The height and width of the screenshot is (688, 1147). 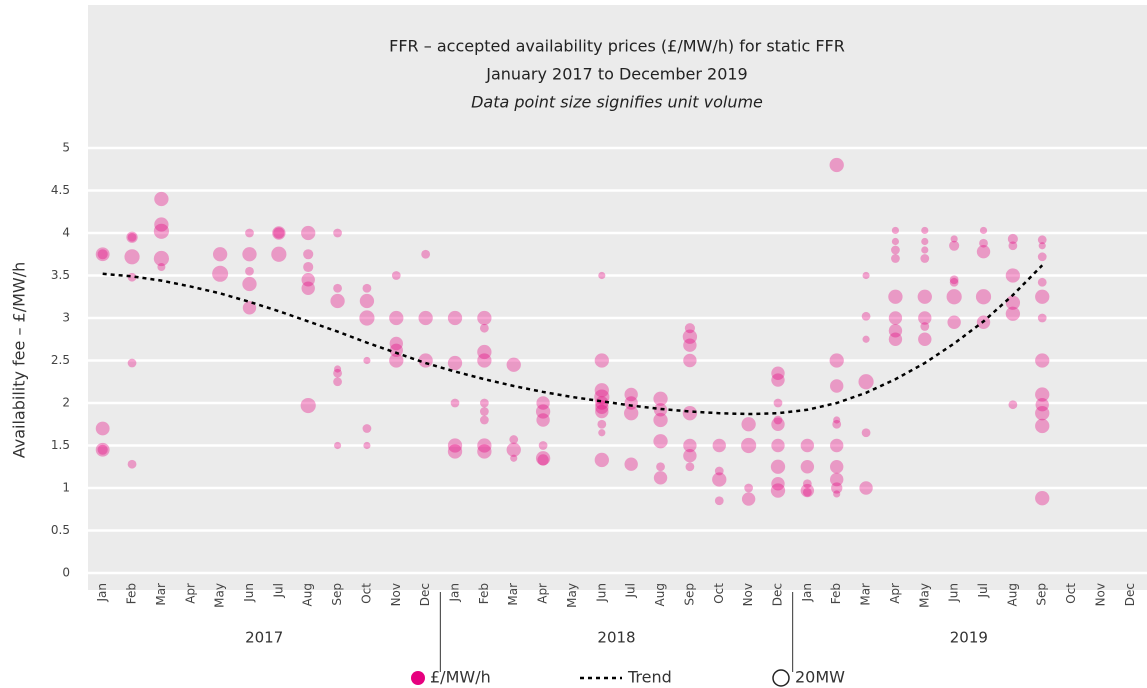 What do you see at coordinates (19, 360) in the screenshot?
I see `y-axis-label: Availability fee – £/MW/h` at bounding box center [19, 360].